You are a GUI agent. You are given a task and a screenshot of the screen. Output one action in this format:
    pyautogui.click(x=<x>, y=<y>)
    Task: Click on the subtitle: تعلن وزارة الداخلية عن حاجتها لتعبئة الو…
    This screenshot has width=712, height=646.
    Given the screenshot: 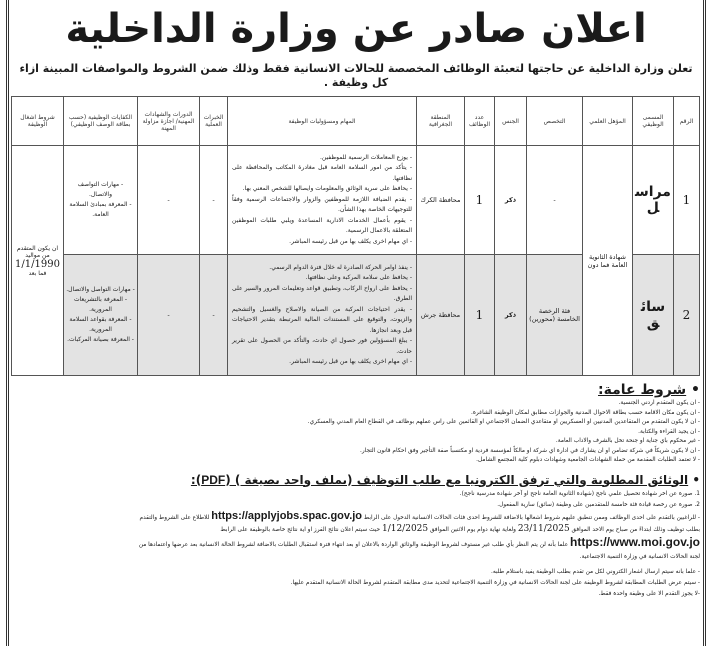 What is the action you would take?
    pyautogui.click(x=356, y=75)
    